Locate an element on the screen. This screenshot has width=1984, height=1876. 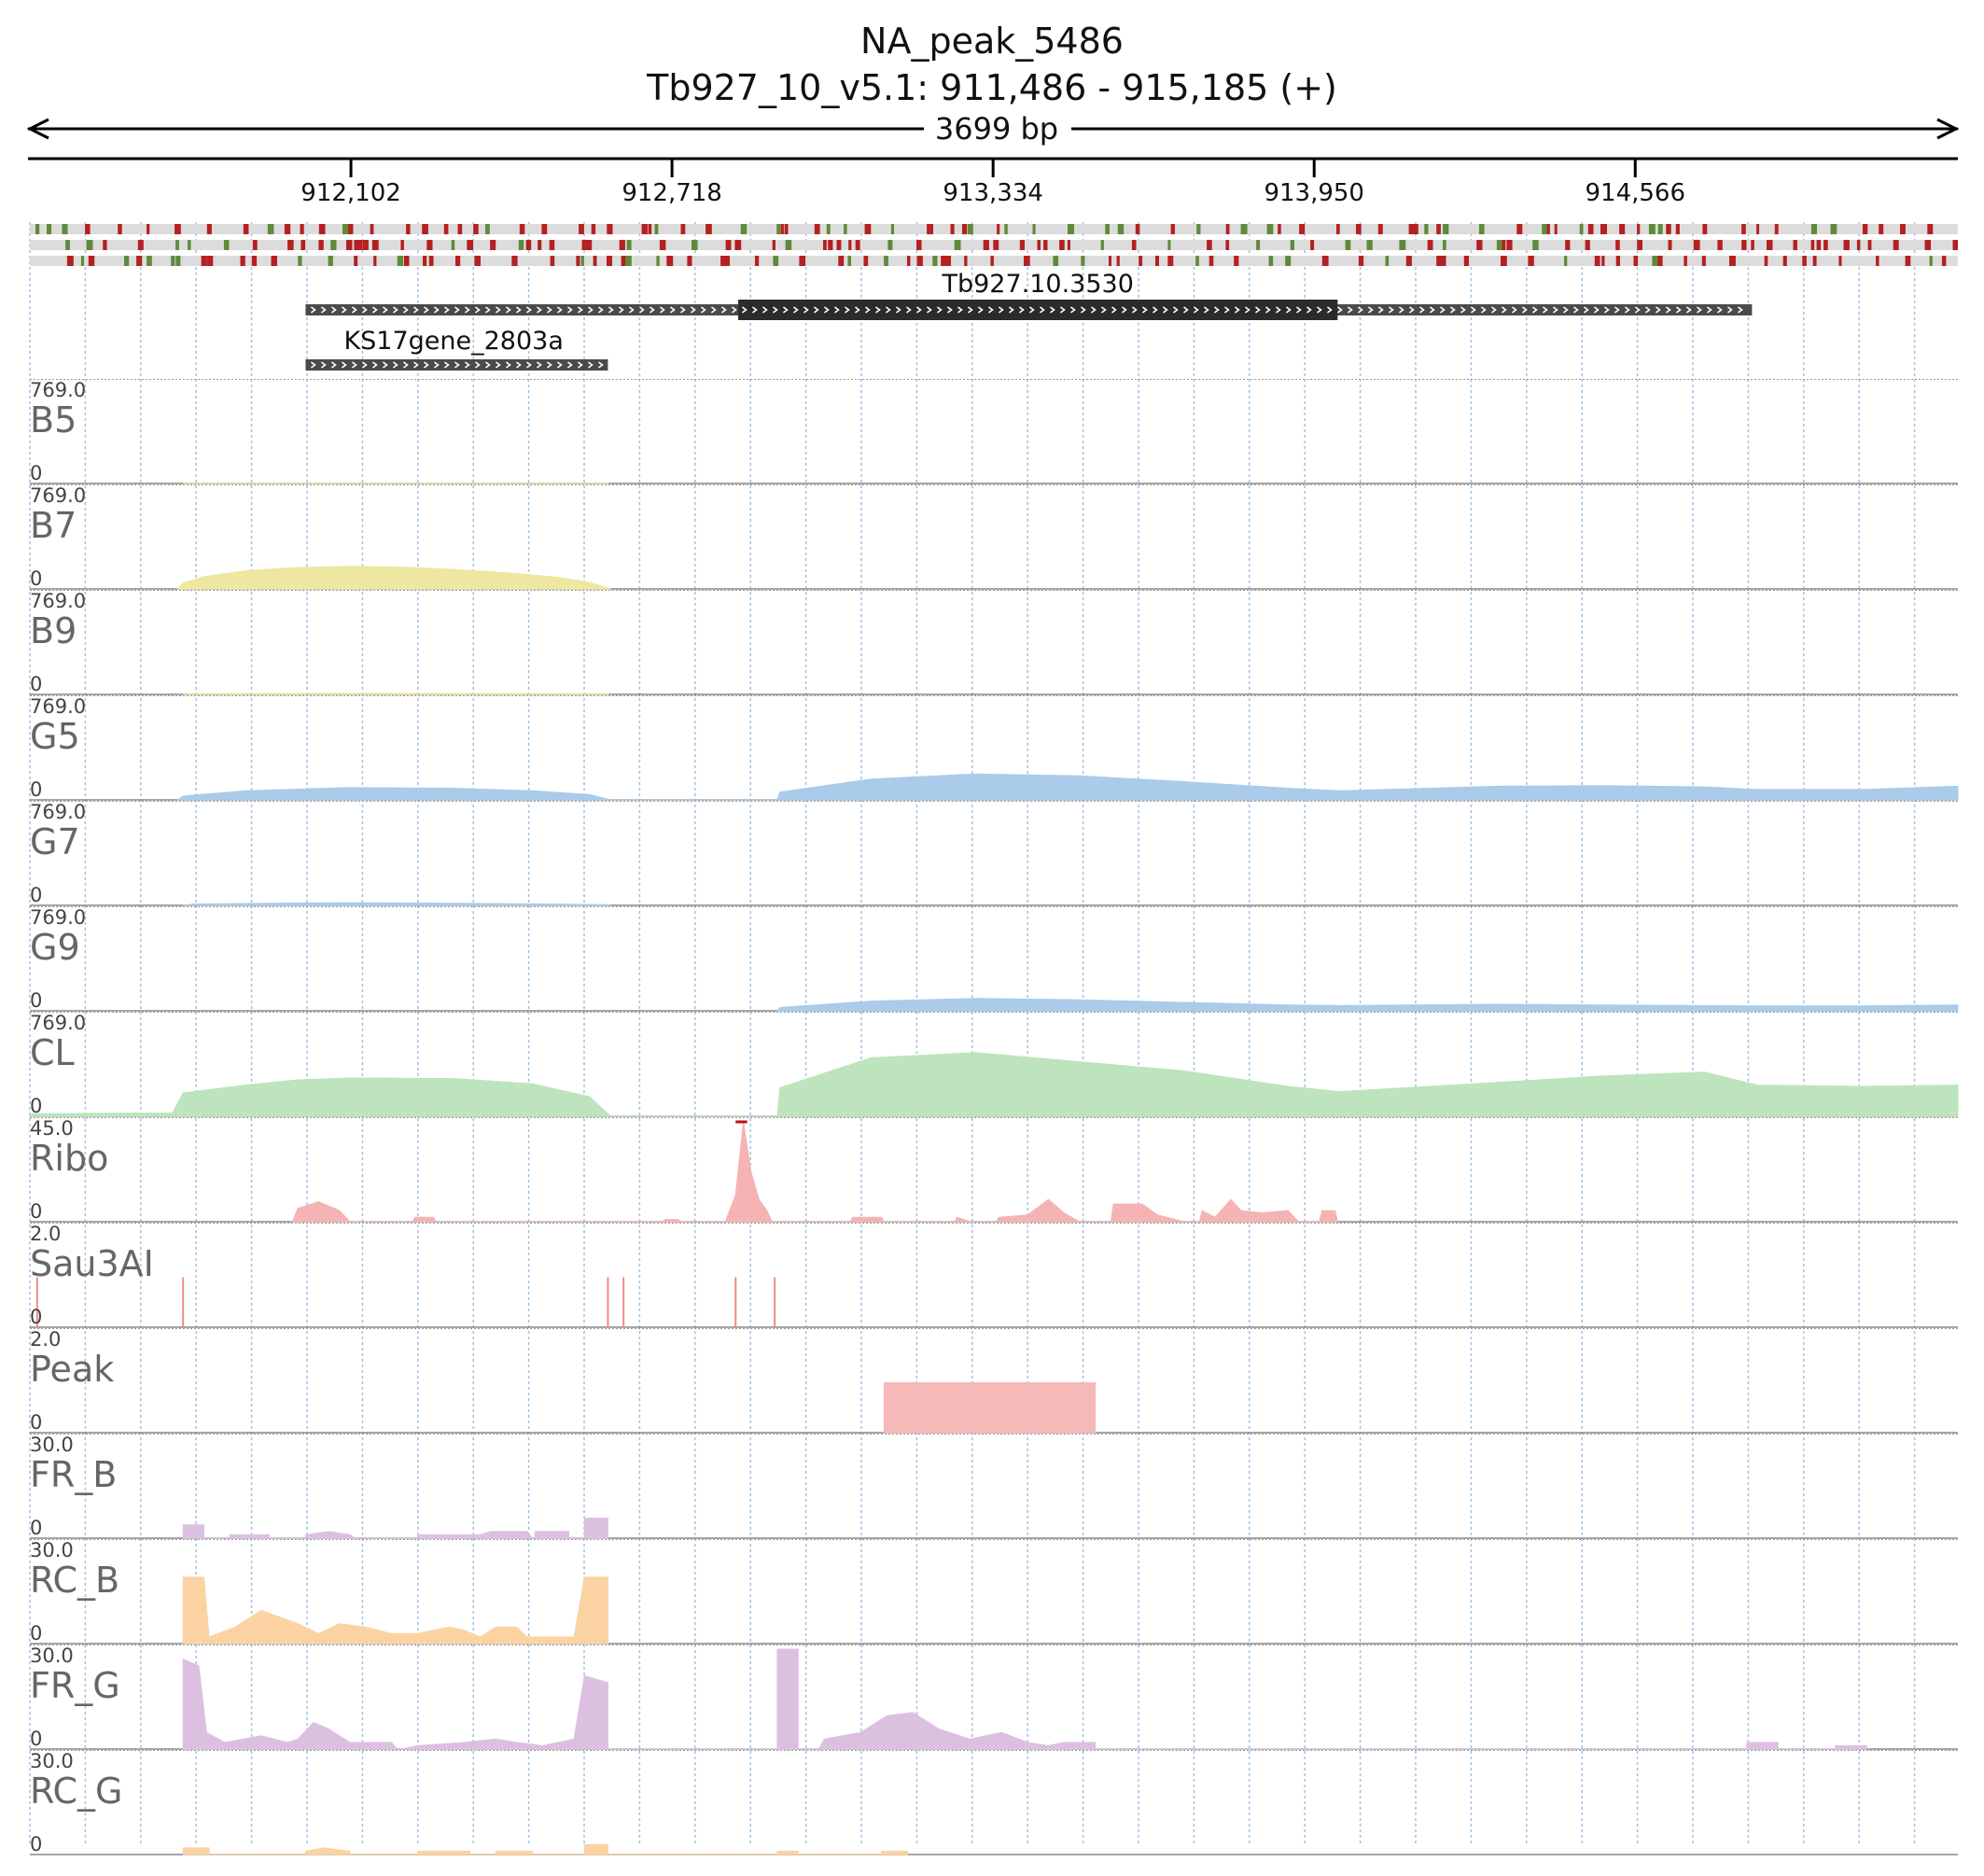
track-name-label: FR_G is located at coordinates (75, 1685).